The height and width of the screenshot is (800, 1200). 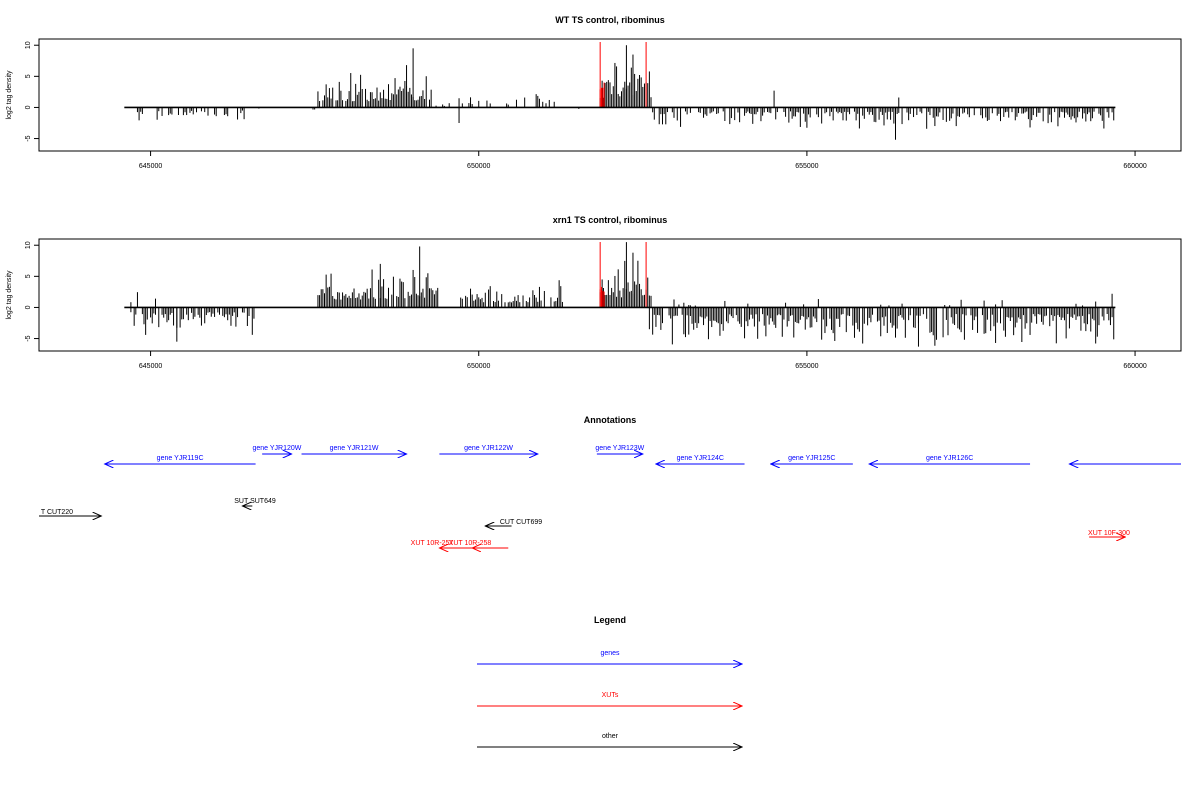 What do you see at coordinates (9, 295) in the screenshot?
I see `xrn1-track-ylabel: log2 tag density` at bounding box center [9, 295].